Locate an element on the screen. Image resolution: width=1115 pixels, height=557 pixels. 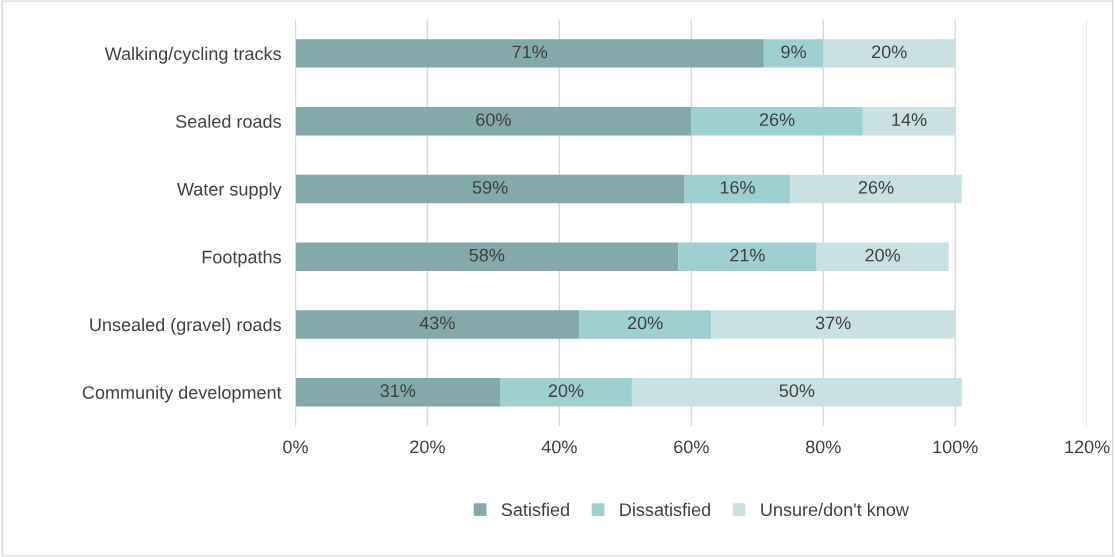
x-tick-label: 100% is located at coordinates (955, 447).